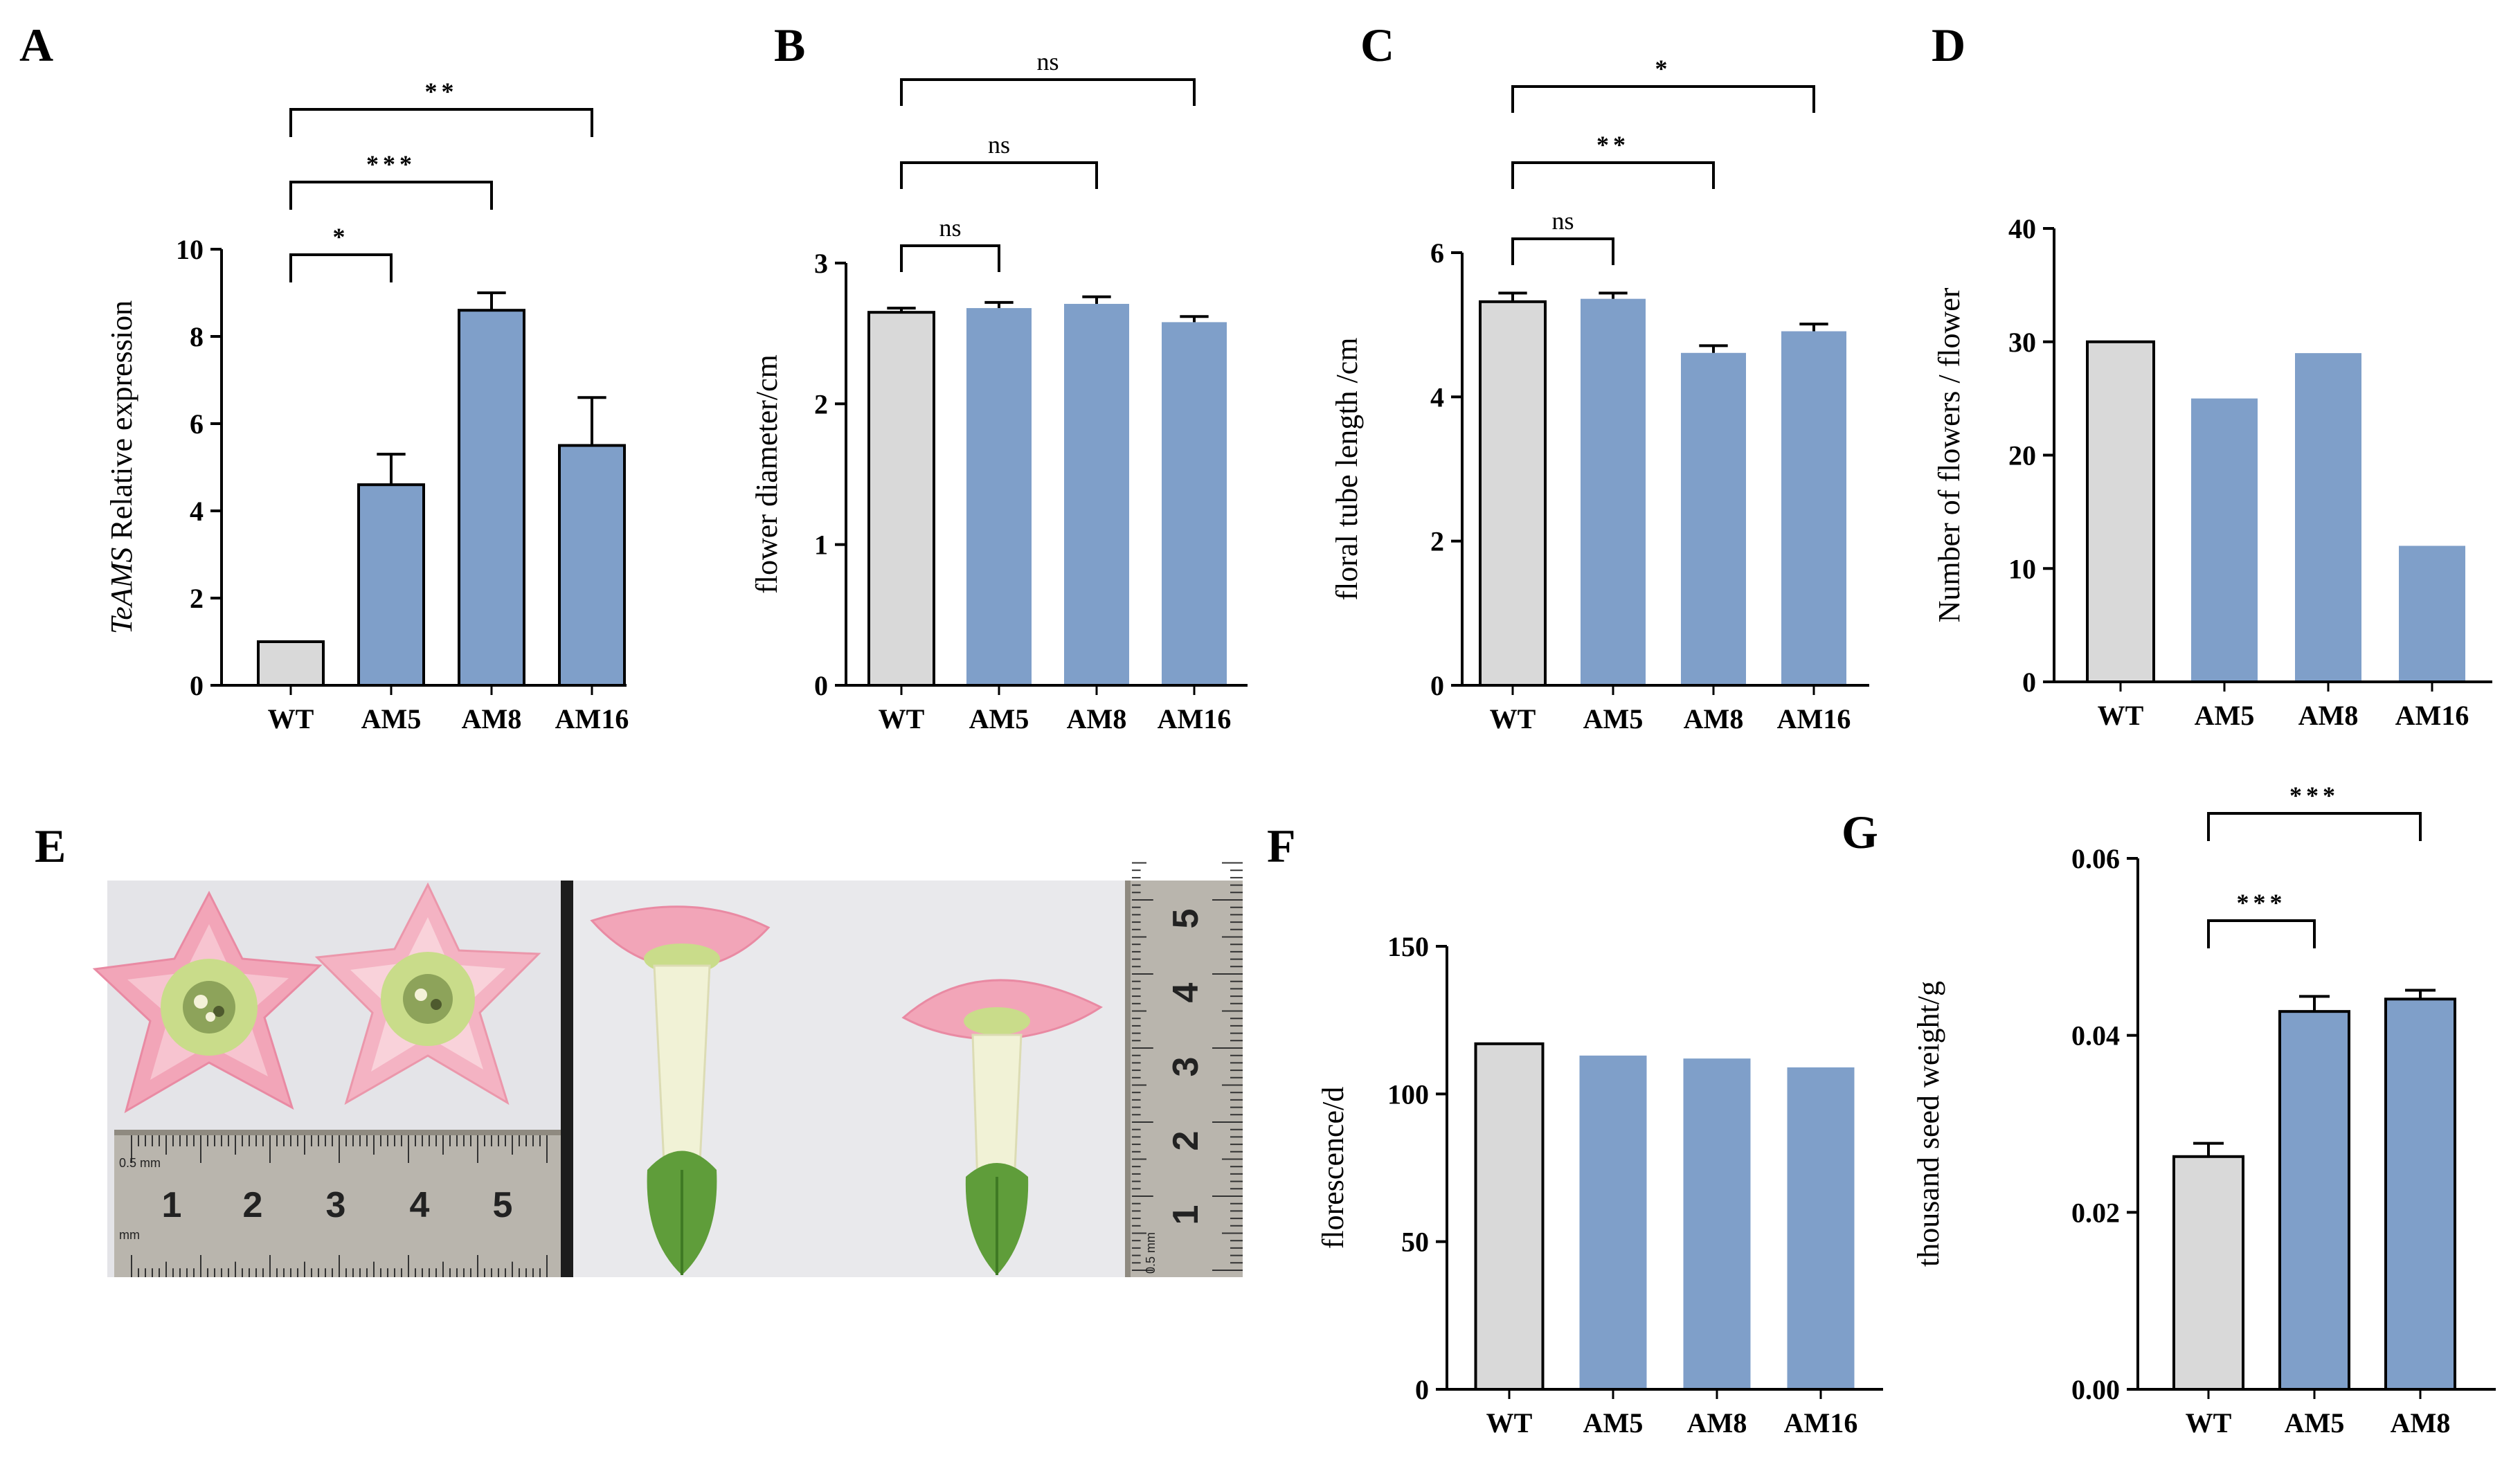 The height and width of the screenshot is (1462, 2520). What do you see at coordinates (36, 45) in the screenshot?
I see `panel-label-a: A` at bounding box center [36, 45].